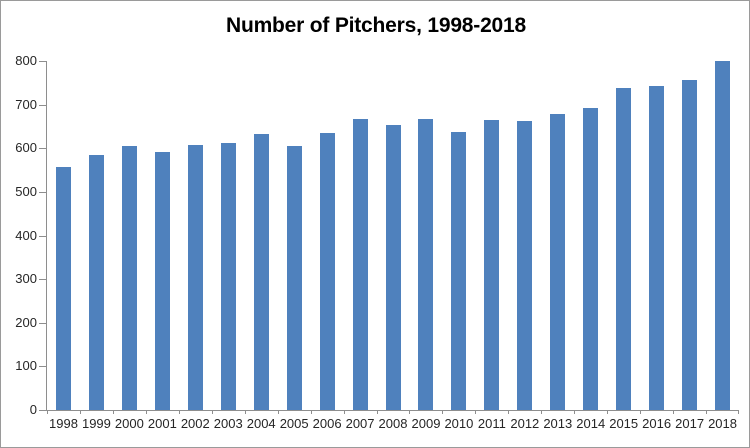  What do you see at coordinates (459, 423) in the screenshot?
I see `x-tick-label: 2010` at bounding box center [459, 423].